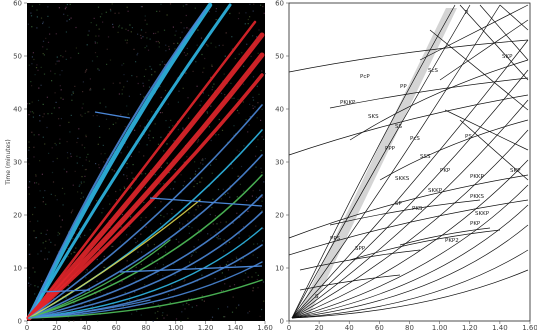 The height and width of the screenshot is (330, 537). I want to click on curve-label: ScS, so click(433, 71).